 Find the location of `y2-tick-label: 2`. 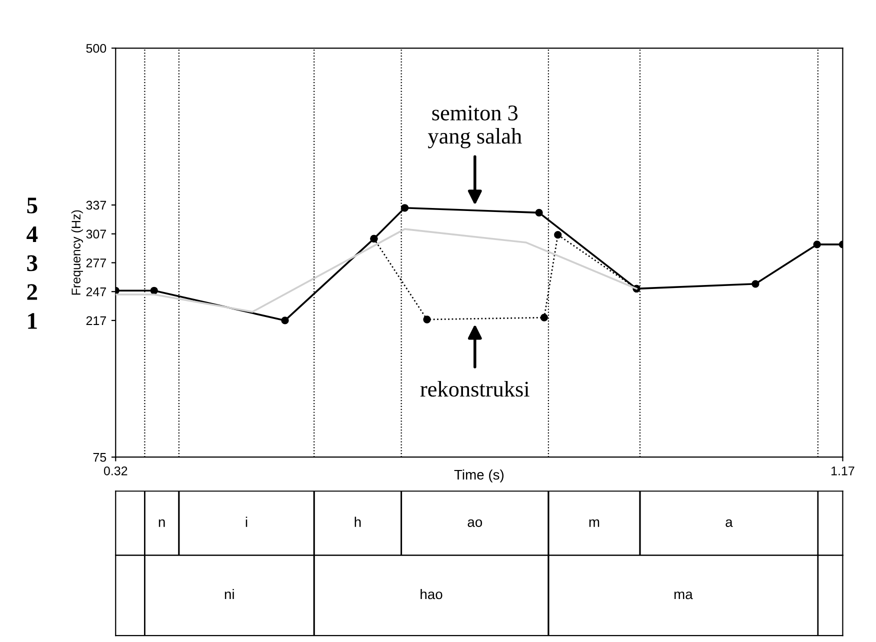

y2-tick-label: 2 is located at coordinates (32, 292).